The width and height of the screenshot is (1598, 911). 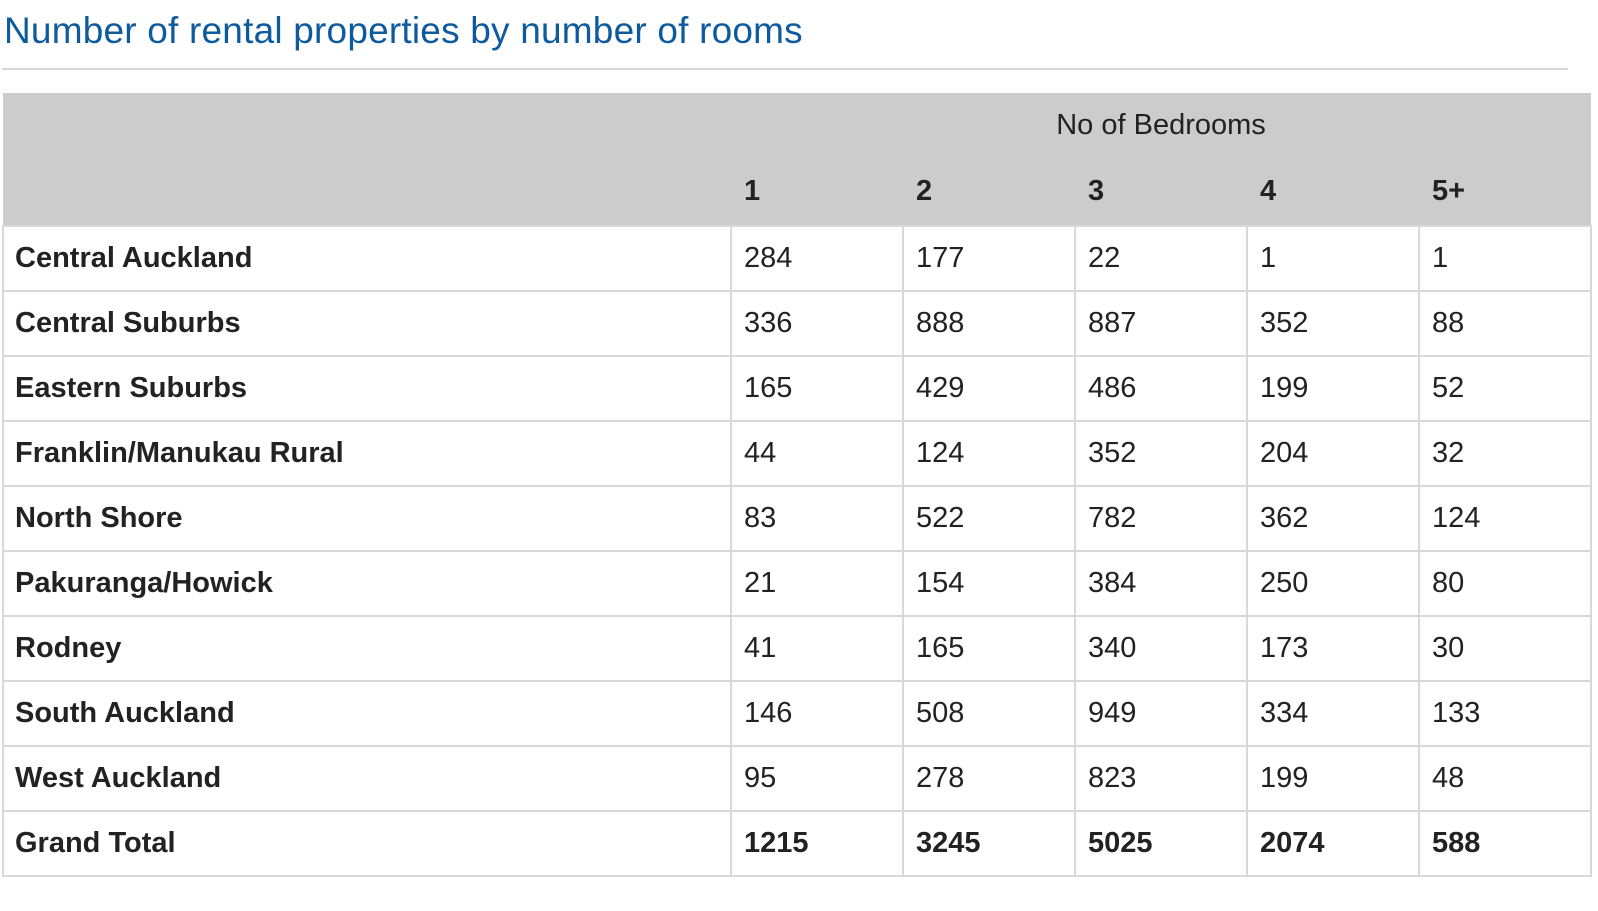 I want to click on table-row: Franklin/Manukau Rural 44 124 352 204 32, so click(x=797, y=453).